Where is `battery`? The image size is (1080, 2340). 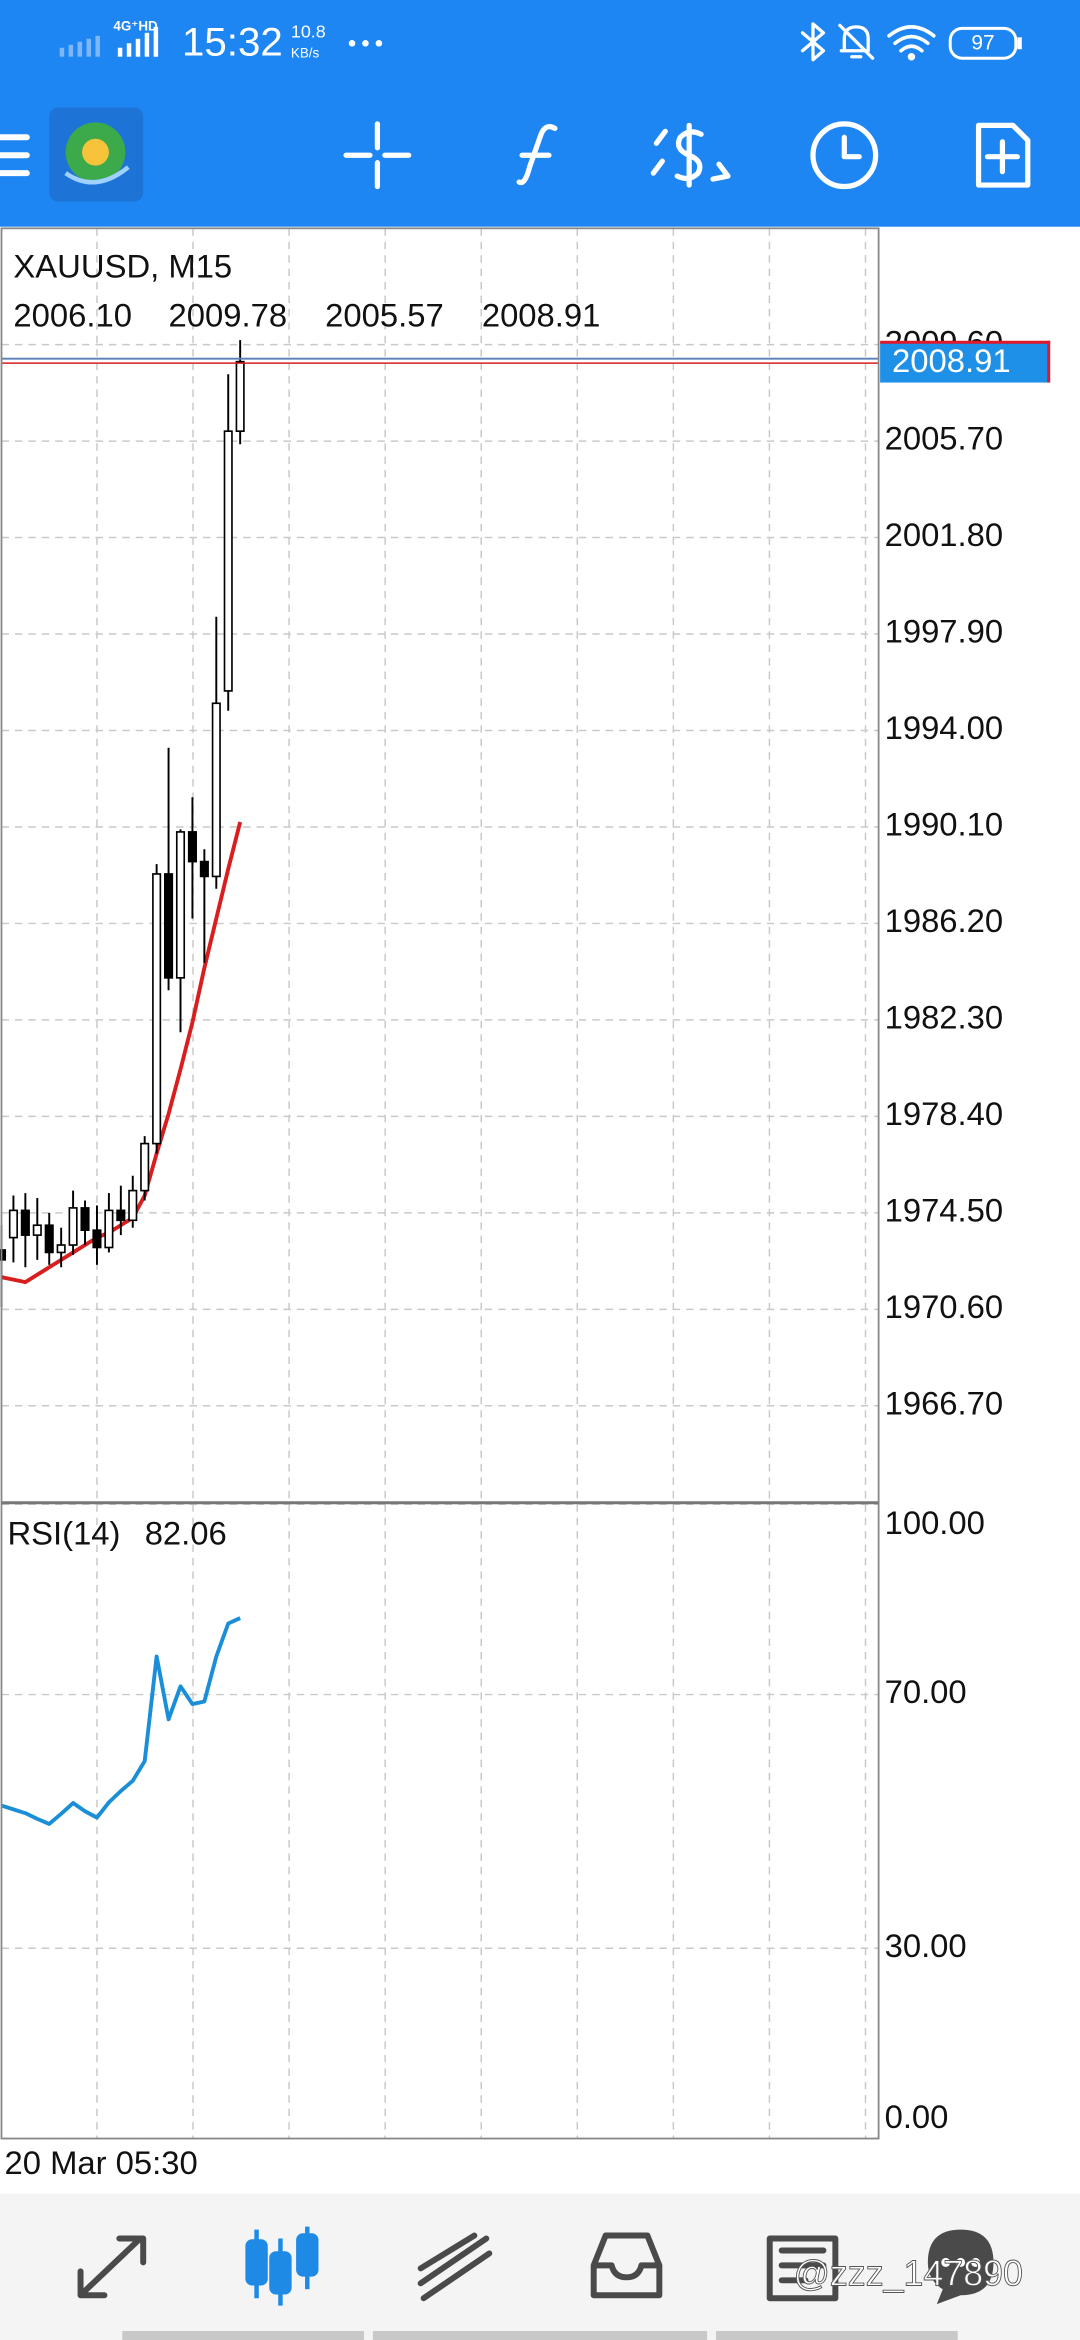 battery is located at coordinates (983, 43).